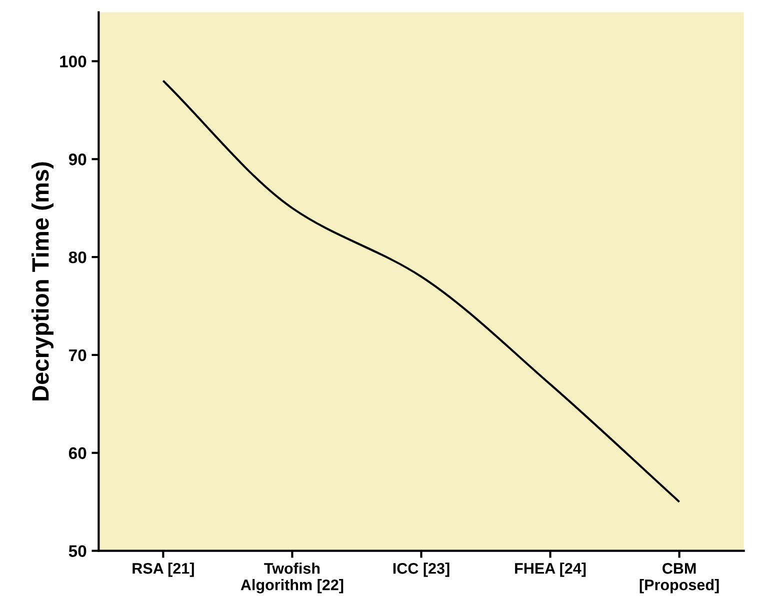  I want to click on y-tick-label: 60, so click(77, 453).